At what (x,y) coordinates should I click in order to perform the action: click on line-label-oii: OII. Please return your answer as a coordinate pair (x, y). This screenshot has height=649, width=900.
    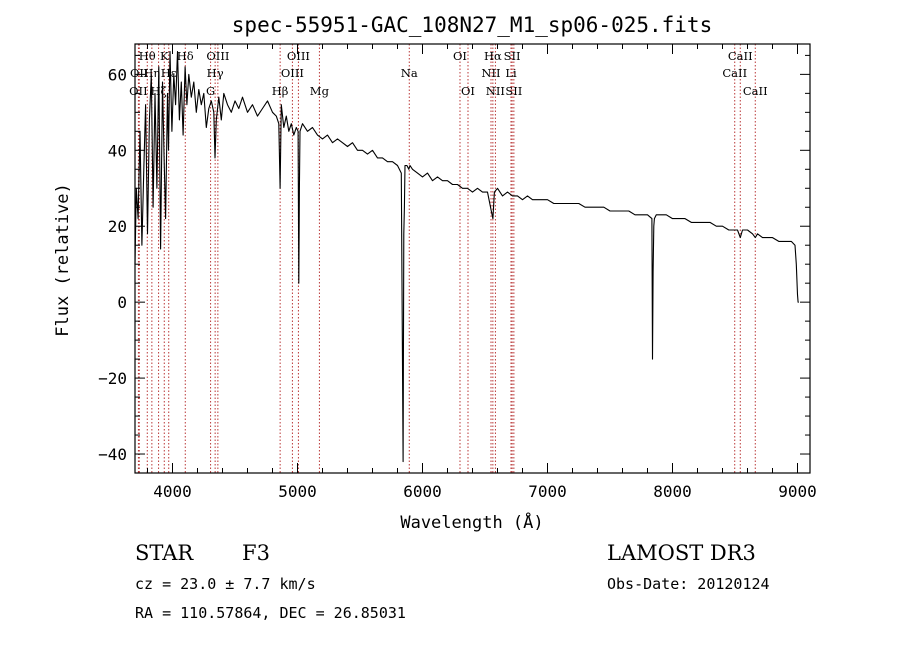
    Looking at the image, I should click on (138, 91).